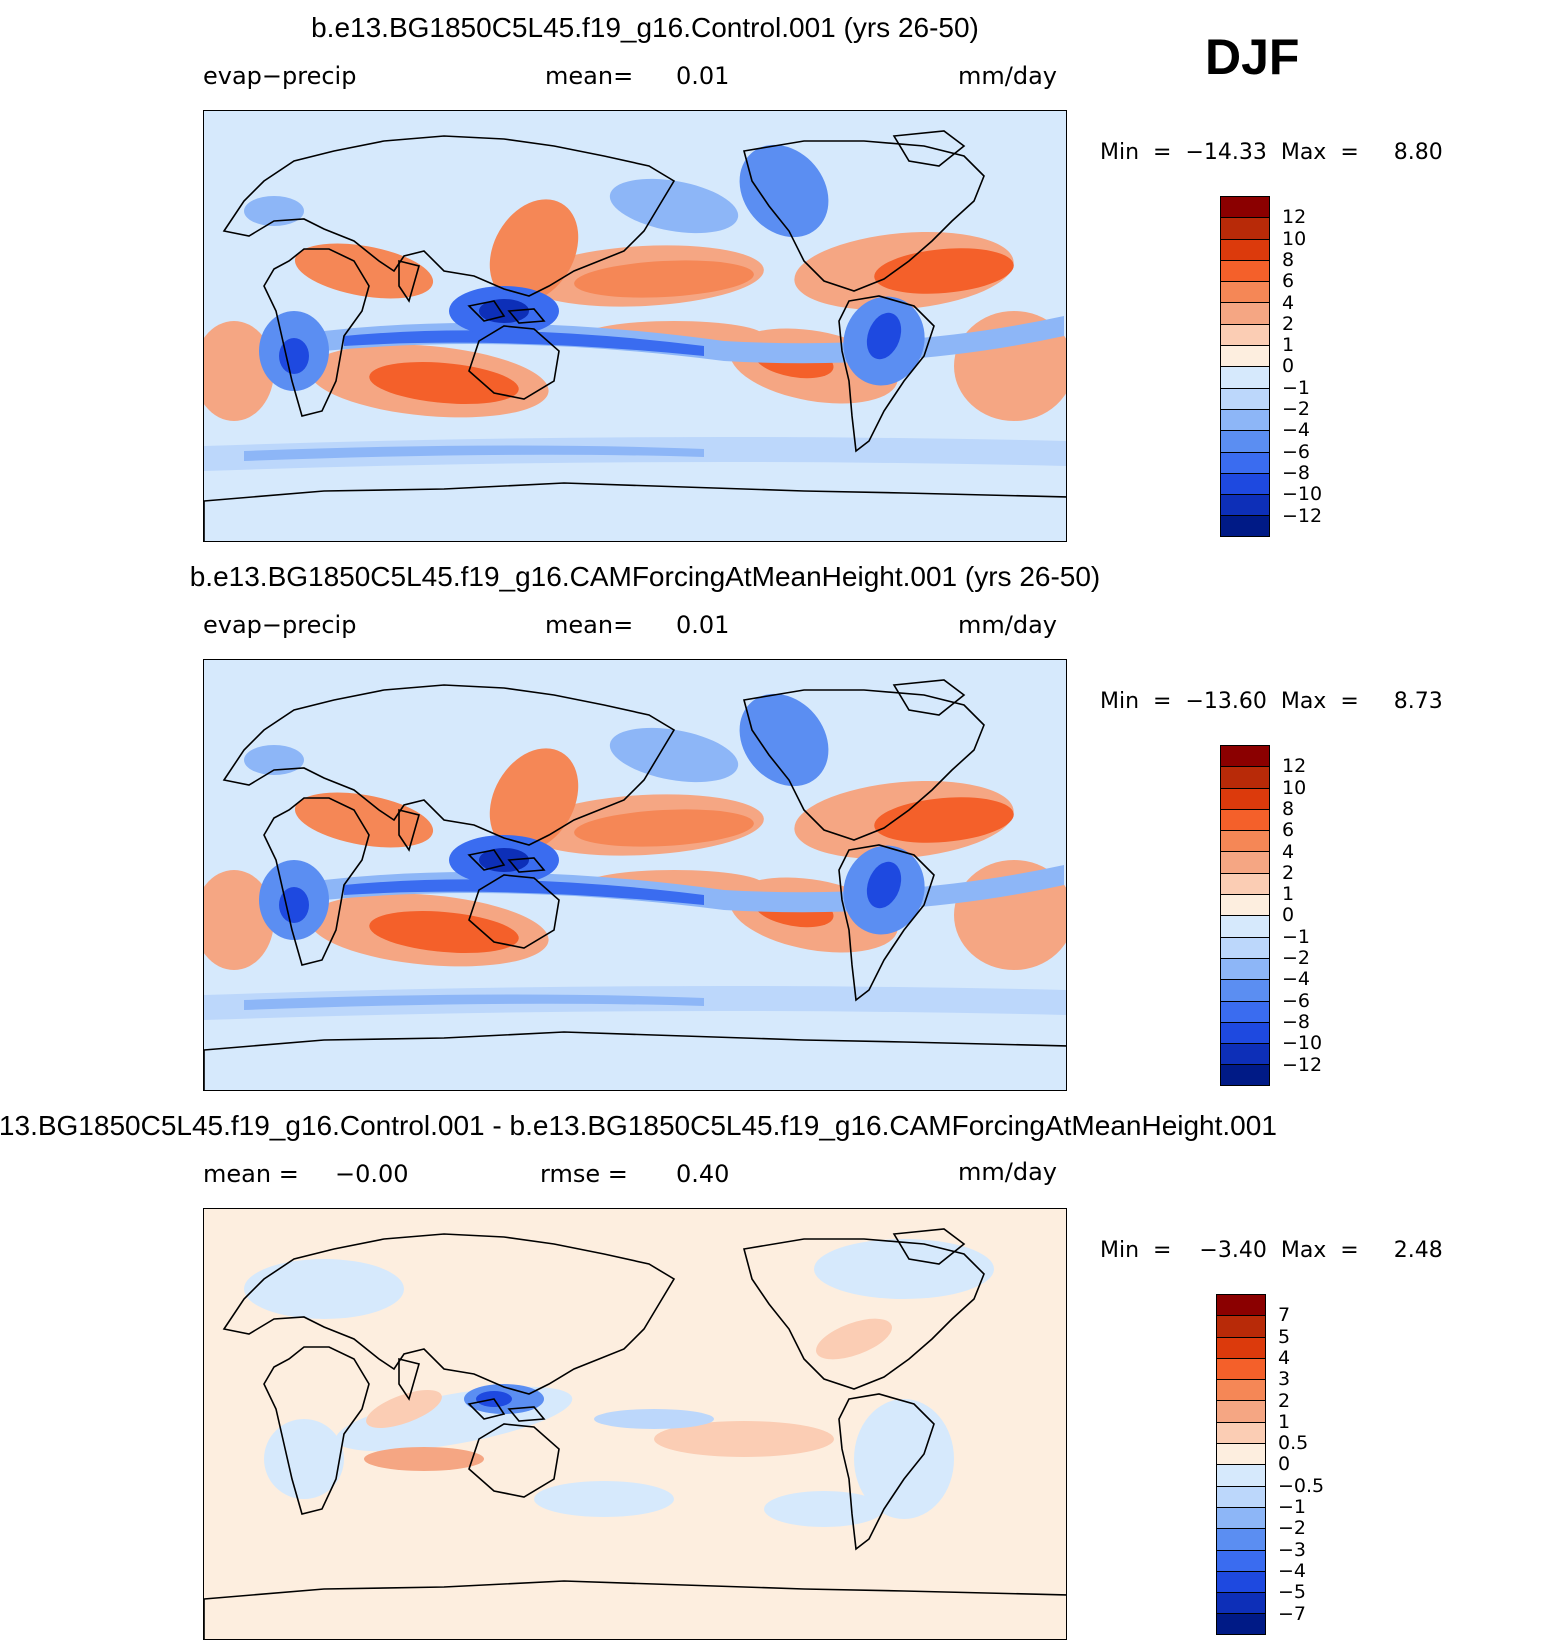 This screenshot has height=1647, width=1549. I want to click on colorbar-tick-label: −1, so click(1296, 936).